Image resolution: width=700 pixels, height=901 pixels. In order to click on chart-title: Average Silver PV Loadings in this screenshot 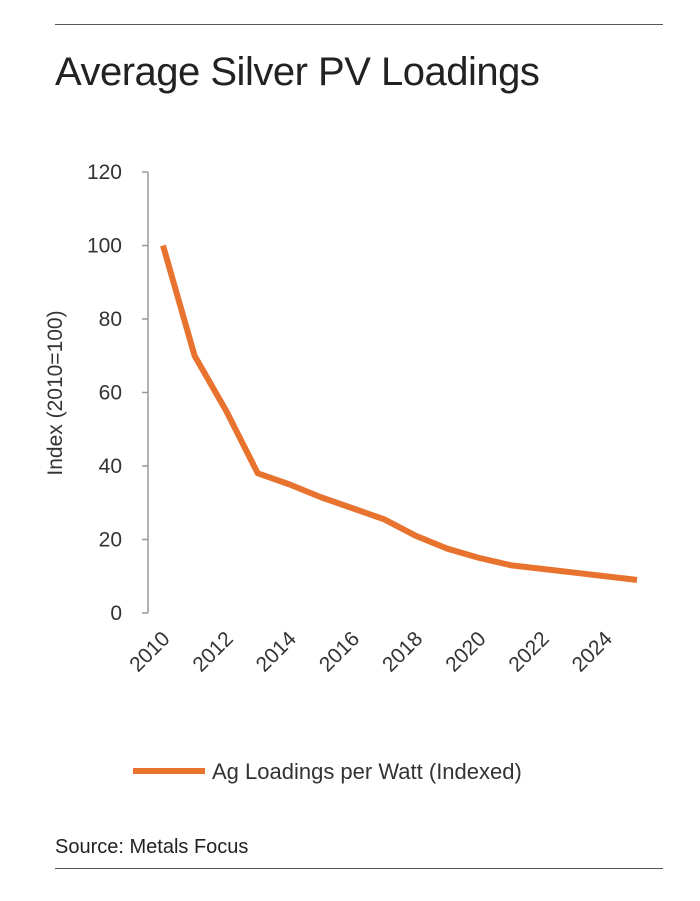, I will do `click(297, 72)`.